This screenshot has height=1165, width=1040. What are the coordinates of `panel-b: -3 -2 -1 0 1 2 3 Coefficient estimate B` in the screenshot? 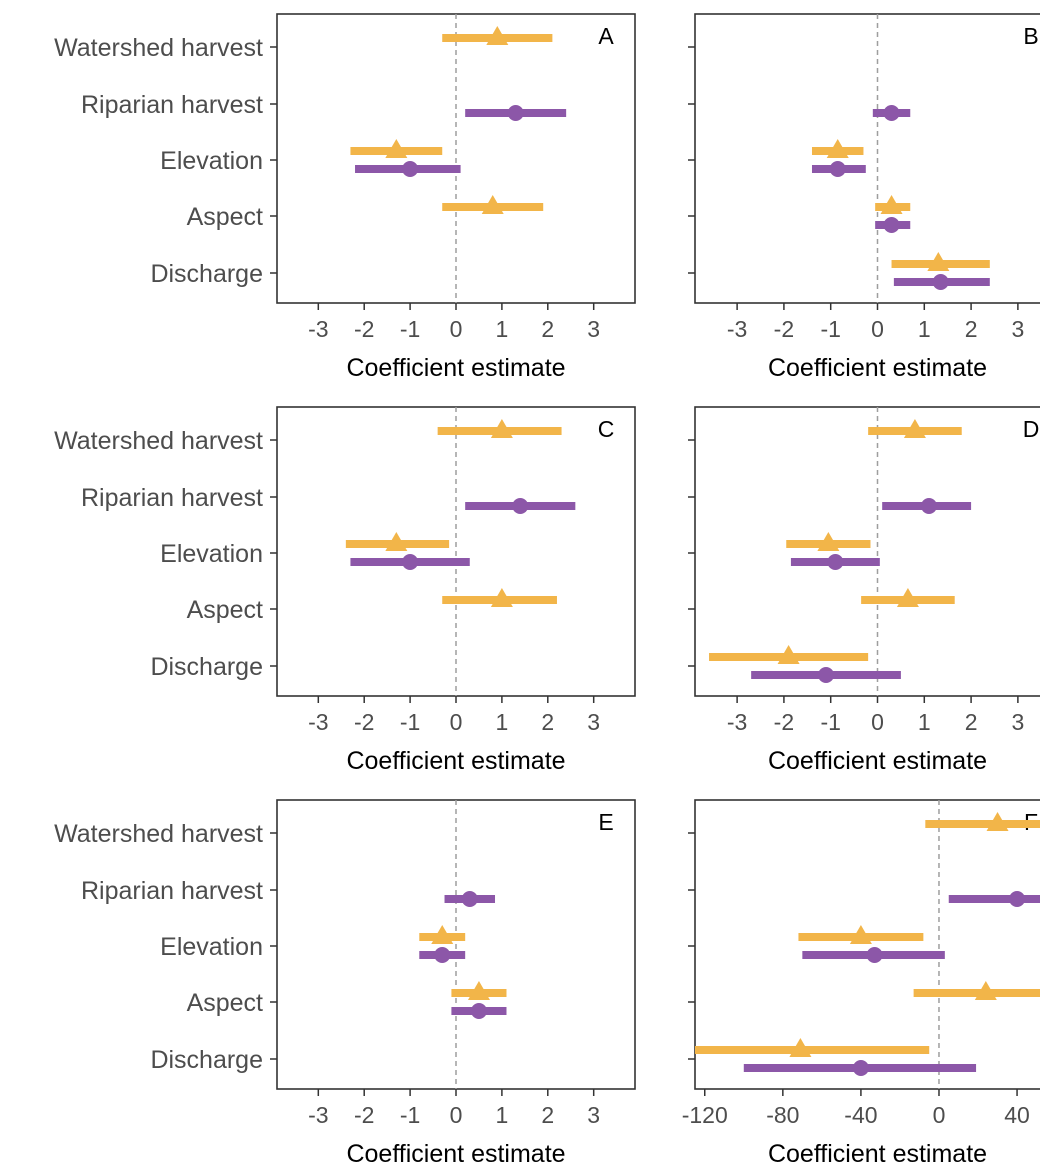 It's located at (864, 197).